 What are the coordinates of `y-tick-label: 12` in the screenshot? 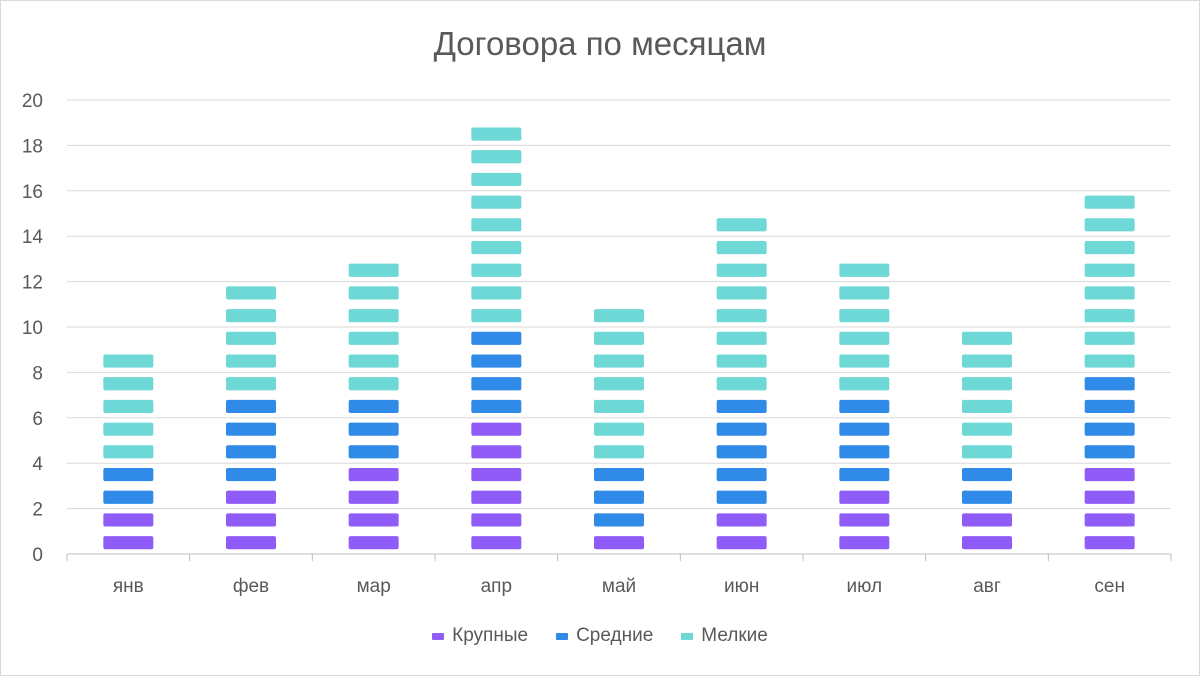 It's located at (32, 283).